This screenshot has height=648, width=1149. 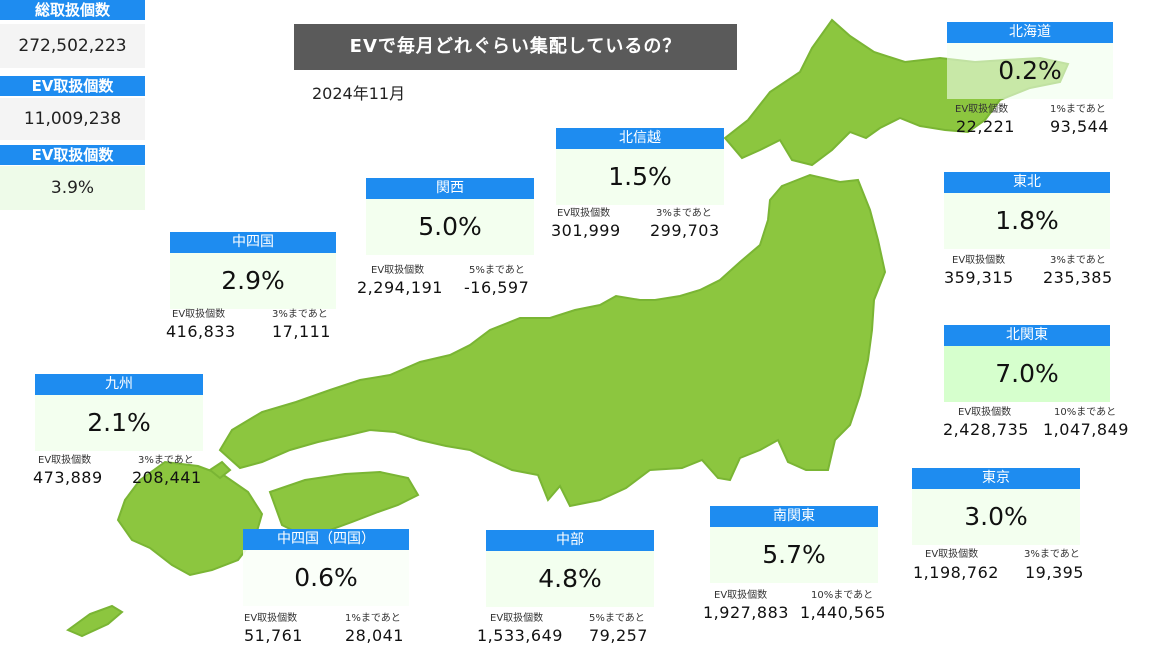 What do you see at coordinates (72, 188) in the screenshot?
I see `ev-ratio-value: 3.9%` at bounding box center [72, 188].